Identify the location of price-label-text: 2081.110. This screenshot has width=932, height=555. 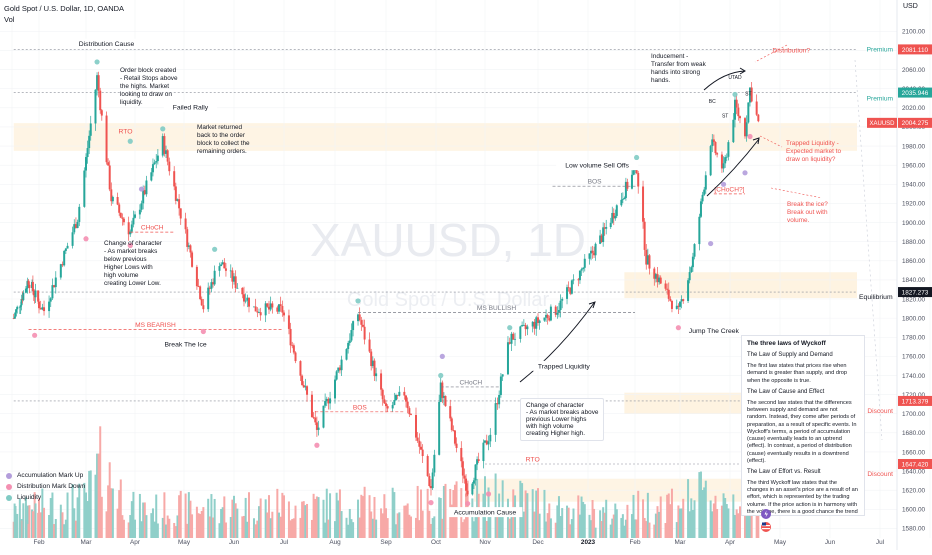
(915, 50).